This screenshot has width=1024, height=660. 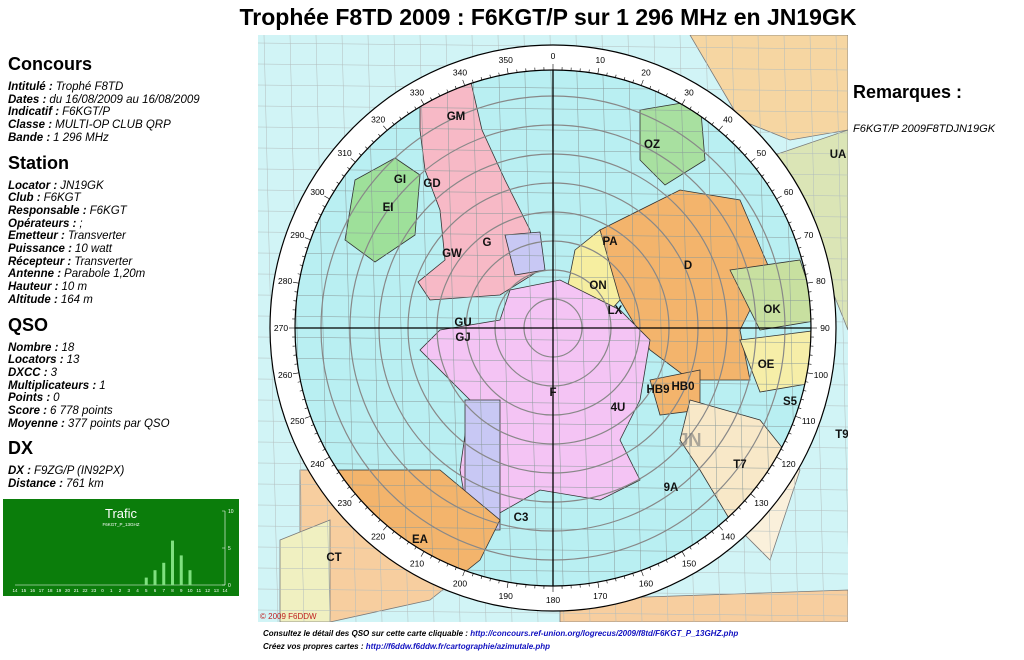 What do you see at coordinates (772, 310) in the screenshot?
I see `country-label: OK` at bounding box center [772, 310].